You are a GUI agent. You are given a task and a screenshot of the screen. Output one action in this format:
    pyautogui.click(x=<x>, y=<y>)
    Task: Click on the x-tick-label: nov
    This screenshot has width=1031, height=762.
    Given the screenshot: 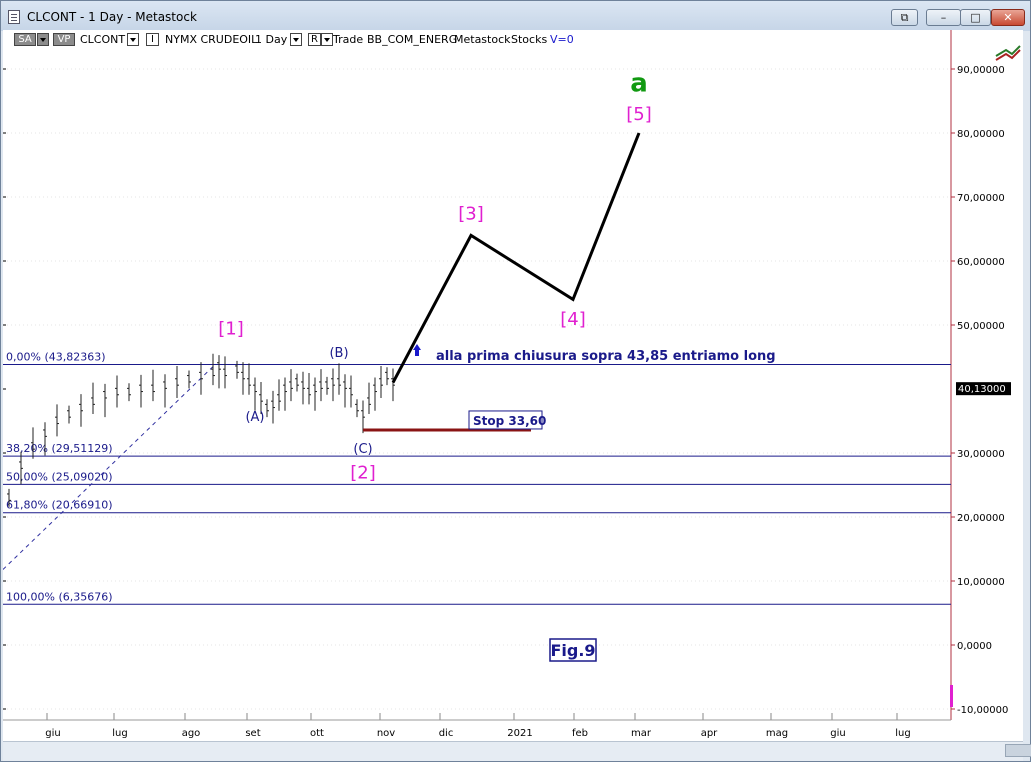 What is the action you would take?
    pyautogui.click(x=386, y=733)
    